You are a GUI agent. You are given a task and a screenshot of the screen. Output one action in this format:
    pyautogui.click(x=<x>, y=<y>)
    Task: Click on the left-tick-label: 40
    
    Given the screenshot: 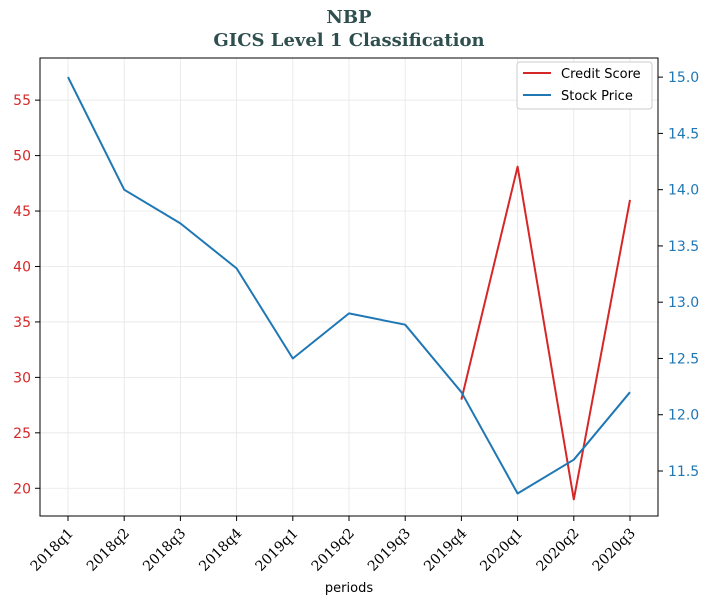 What is the action you would take?
    pyautogui.click(x=22, y=267)
    